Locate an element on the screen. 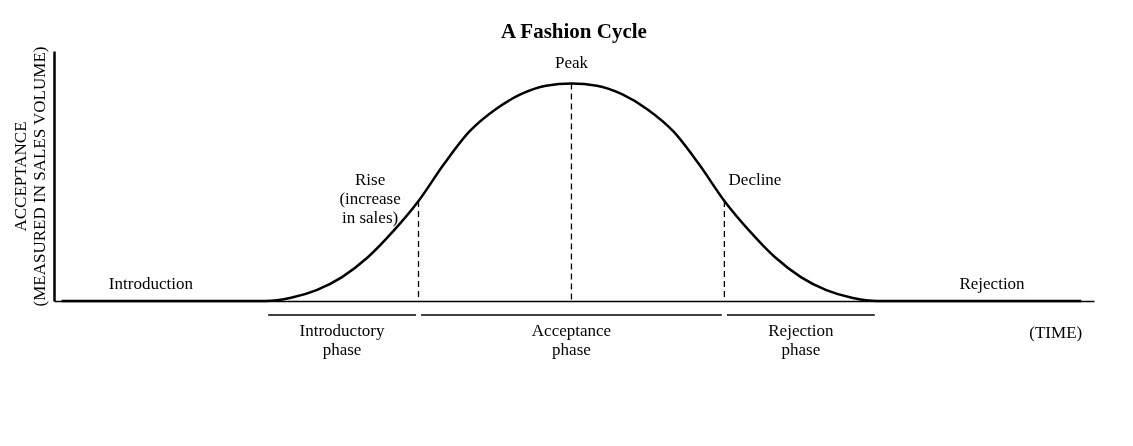  text: Peak is located at coordinates (571, 62).